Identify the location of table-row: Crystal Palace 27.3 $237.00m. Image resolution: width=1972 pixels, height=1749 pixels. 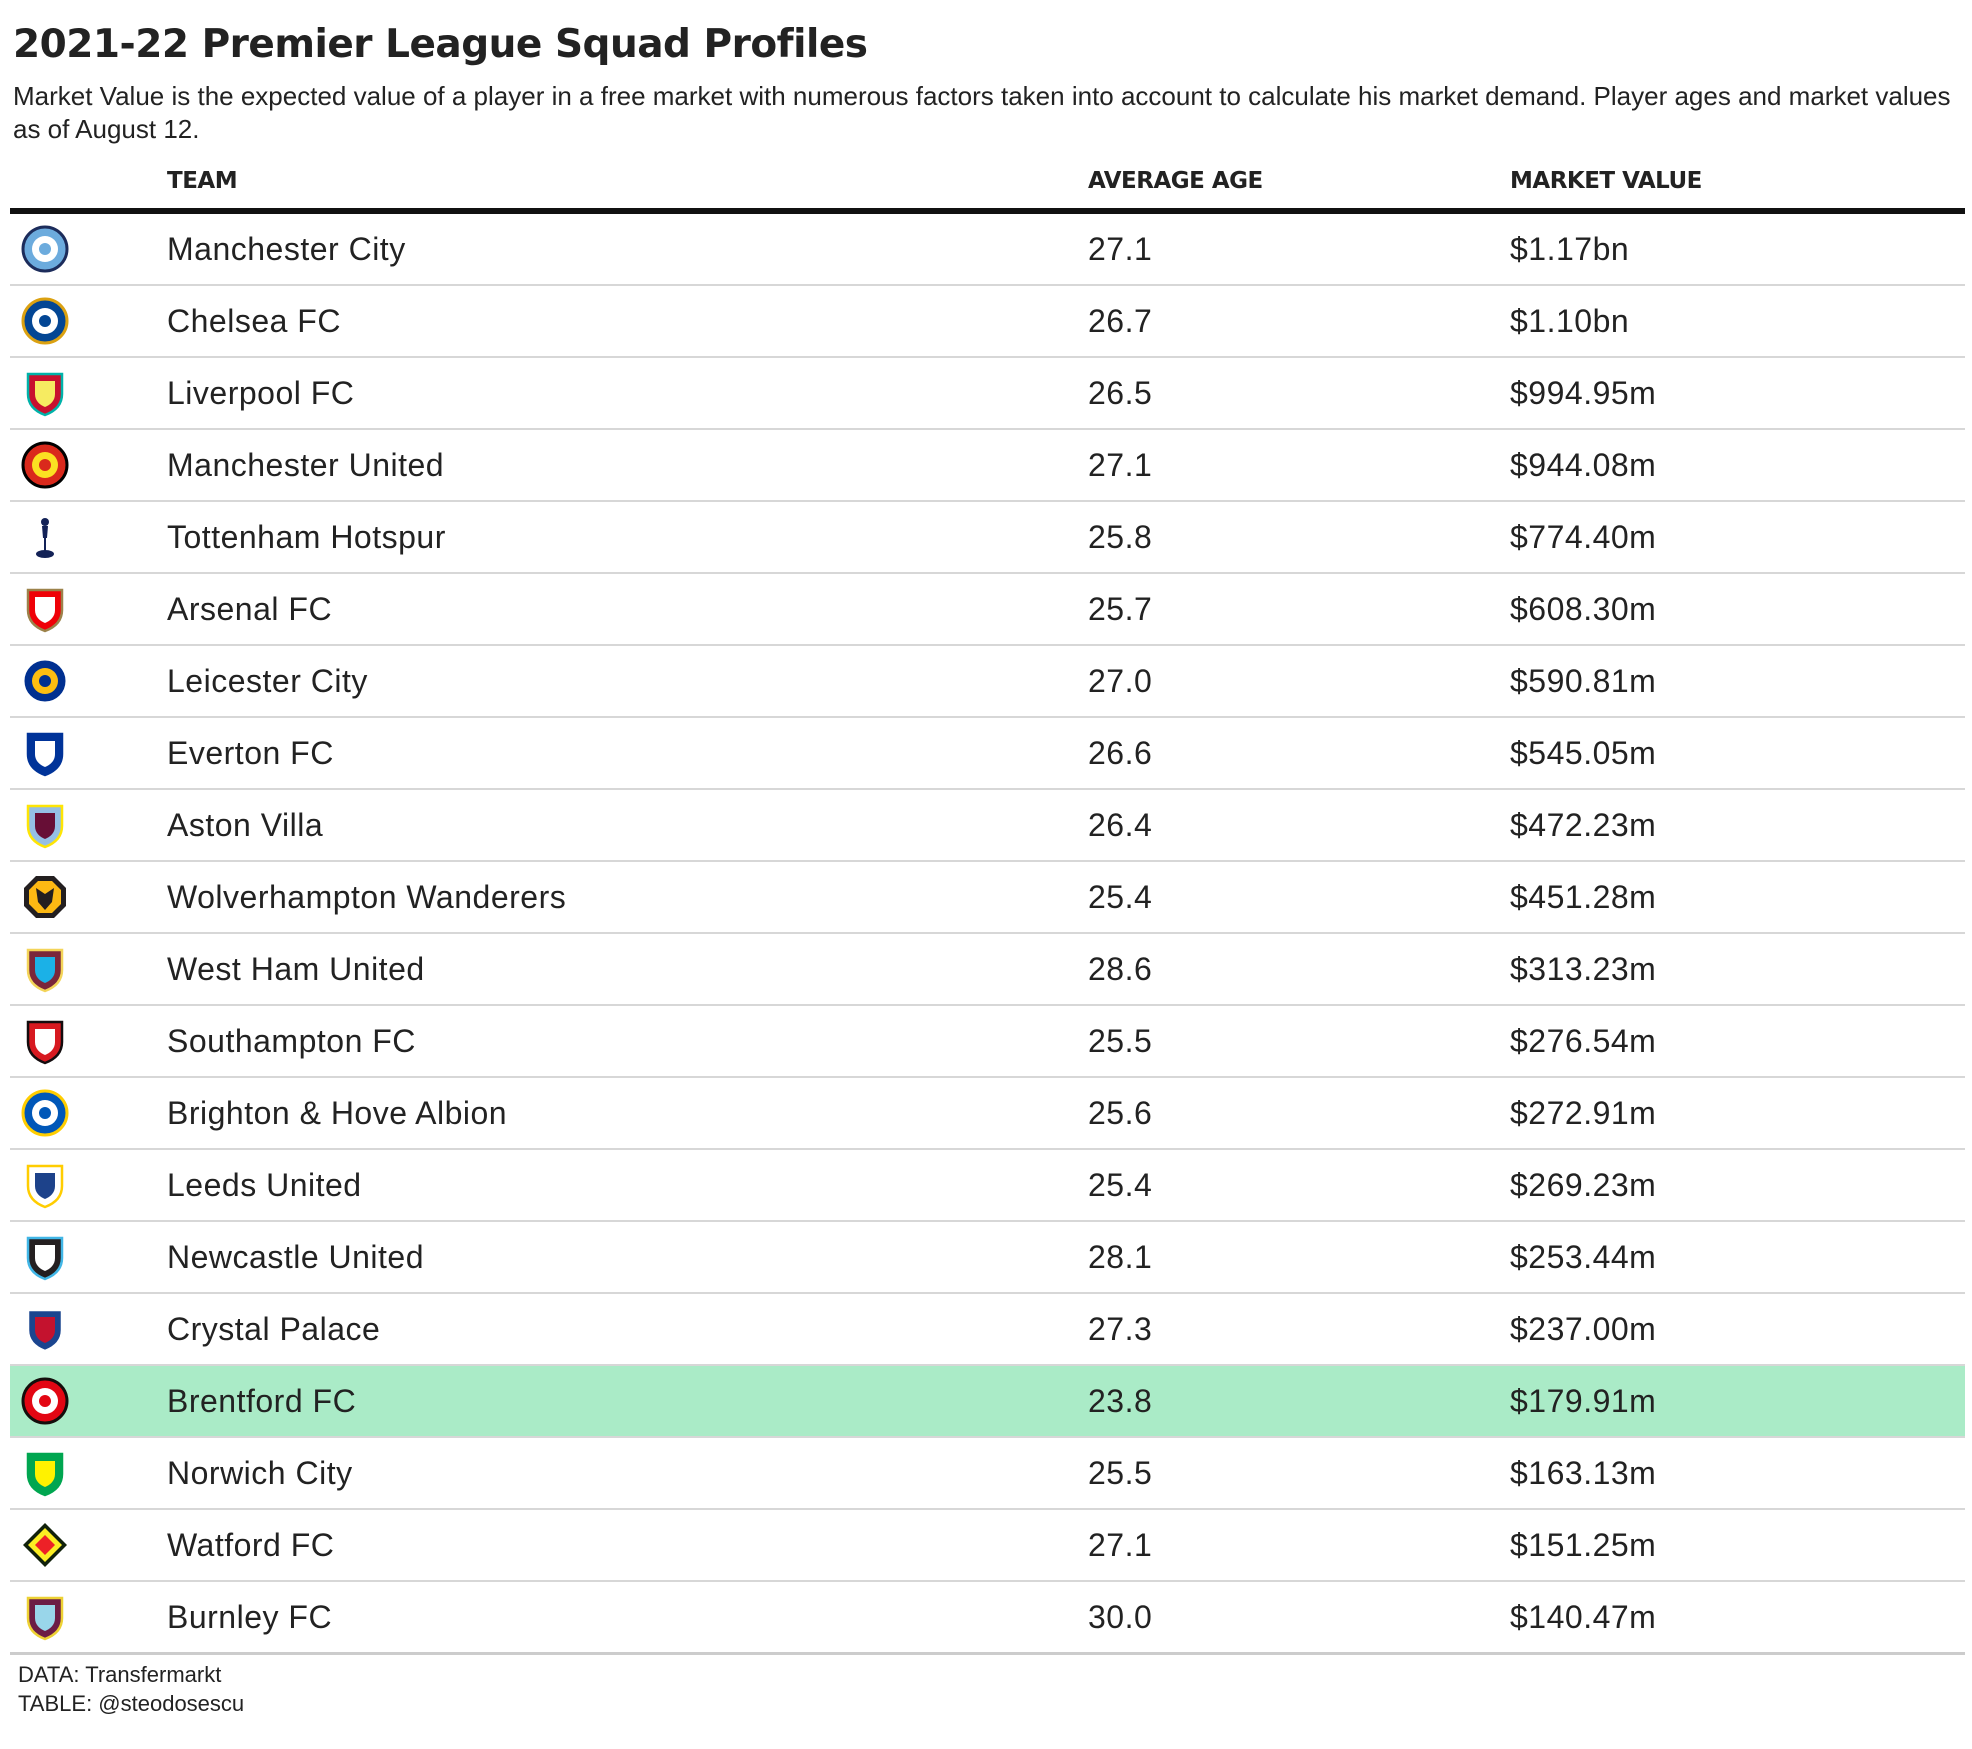
(987, 1330).